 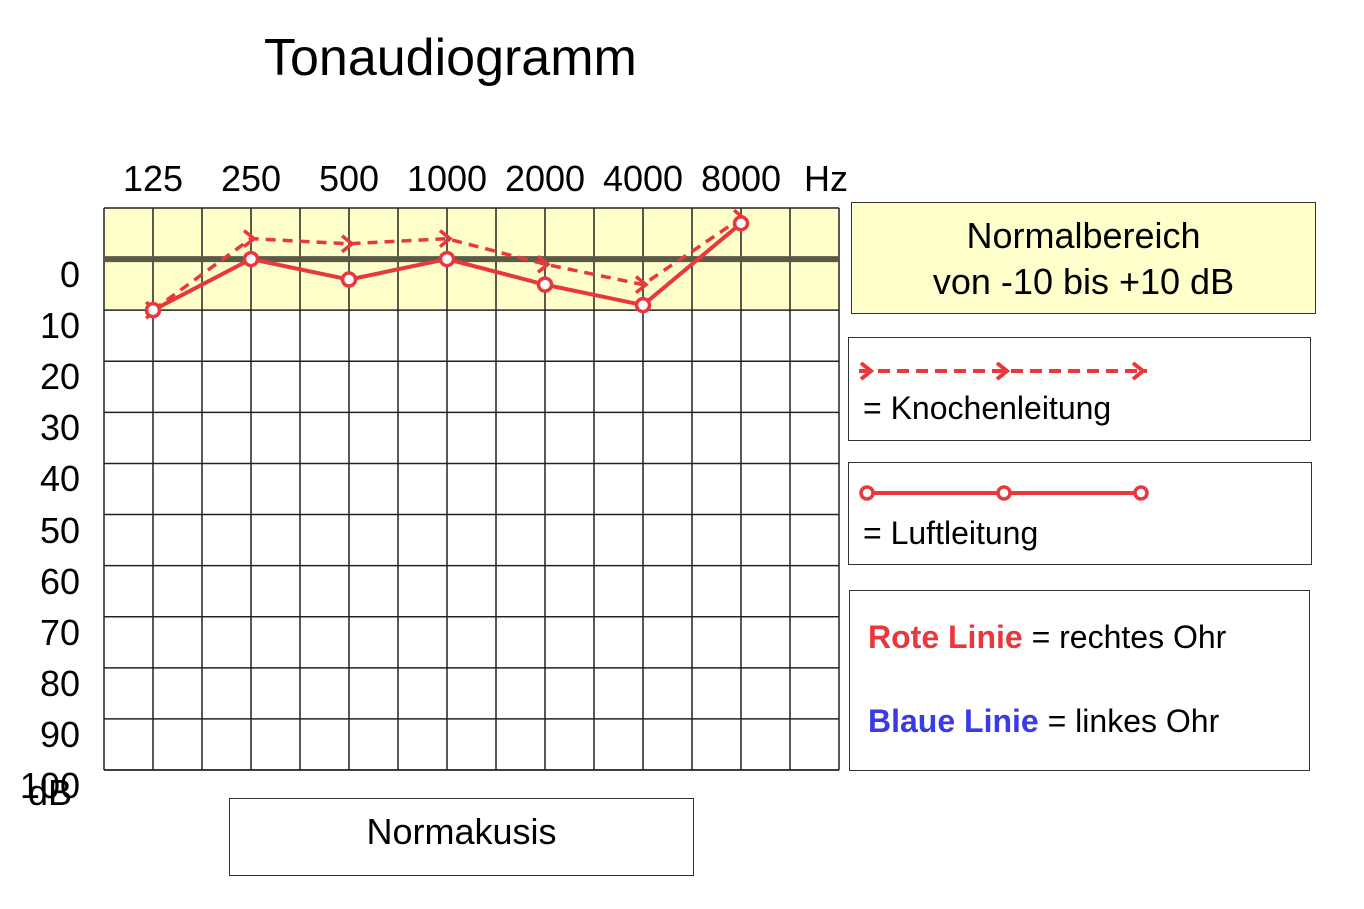 I want to click on diagnosis-box: Normakusis, so click(x=461, y=837).